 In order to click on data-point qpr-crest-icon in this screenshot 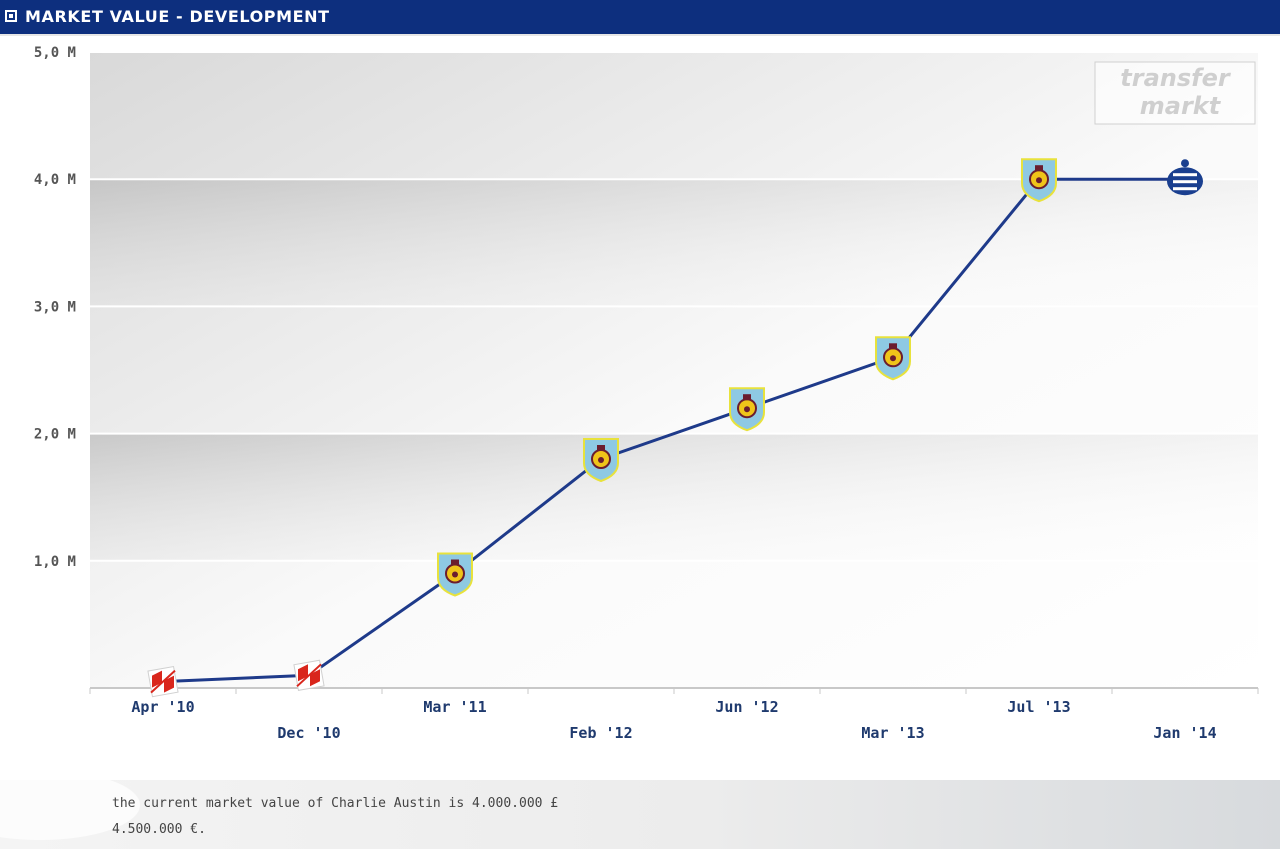, I will do `click(1185, 177)`.